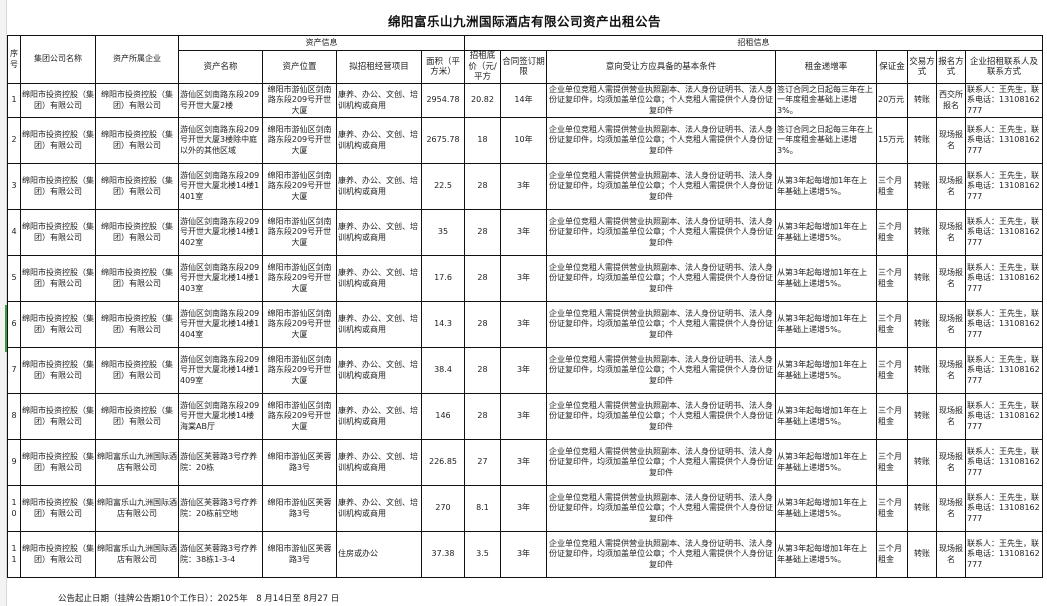 Image resolution: width=1047 pixels, height=606 pixels. What do you see at coordinates (58, 59) in the screenshot?
I see `header-group-company: 集团公司名称` at bounding box center [58, 59].